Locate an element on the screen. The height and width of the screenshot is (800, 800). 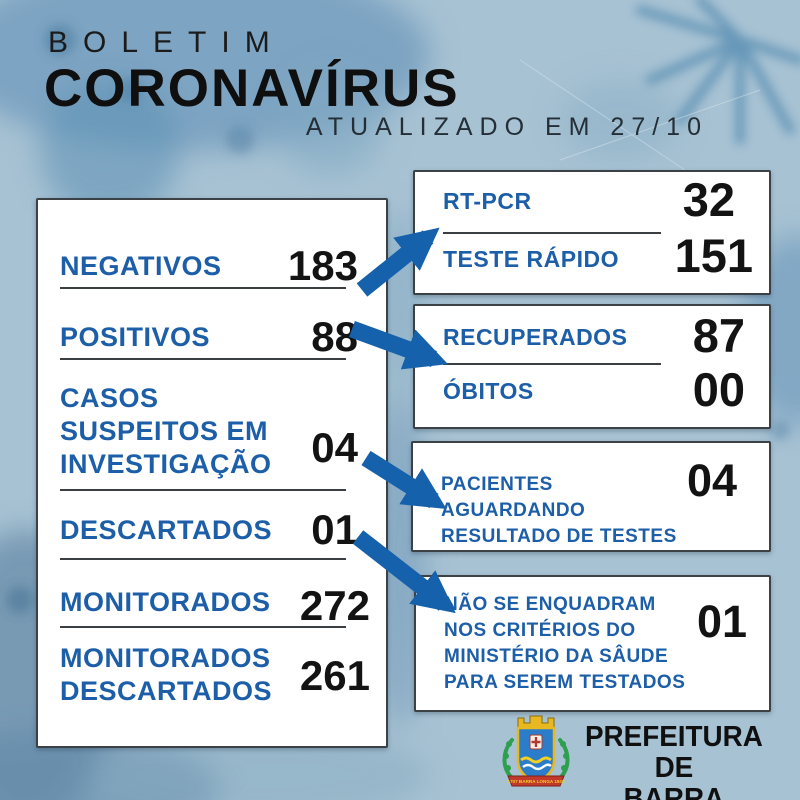
stat-value-teste-rapido: 151 is located at coordinates (713, 255).